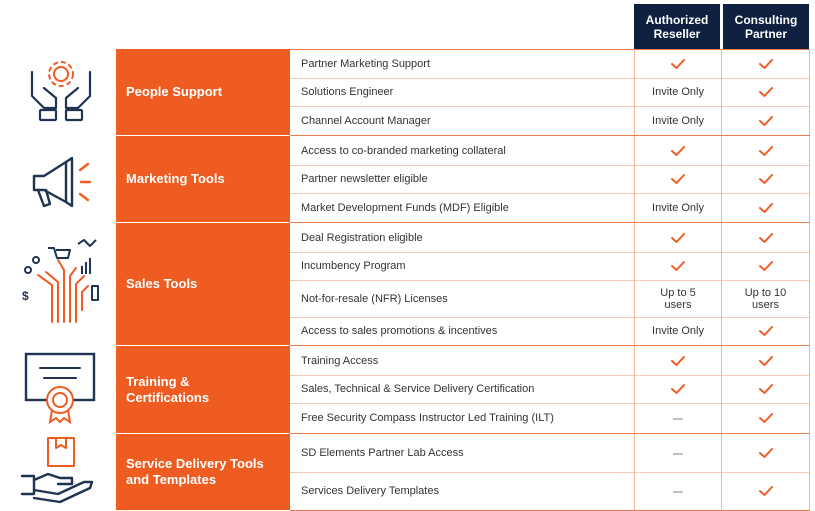 This screenshot has width=815, height=511. I want to click on feature-text: Not-for-resale (NFR) Licenses, so click(374, 298).